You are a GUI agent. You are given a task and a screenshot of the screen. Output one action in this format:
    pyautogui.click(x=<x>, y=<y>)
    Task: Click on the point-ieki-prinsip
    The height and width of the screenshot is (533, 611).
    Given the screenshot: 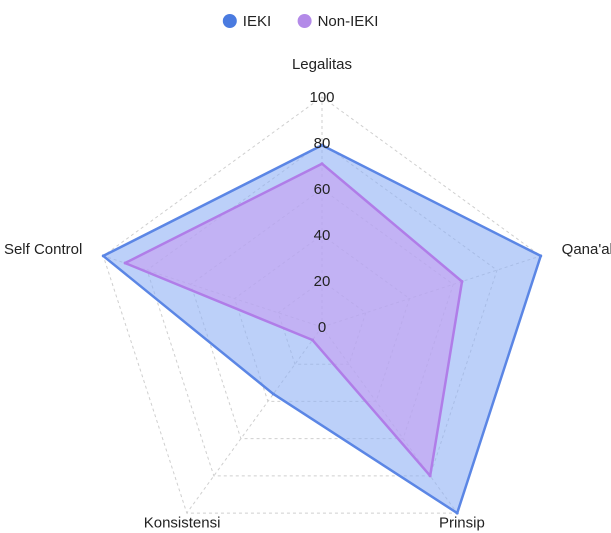 What is the action you would take?
    pyautogui.click(x=457, y=513)
    